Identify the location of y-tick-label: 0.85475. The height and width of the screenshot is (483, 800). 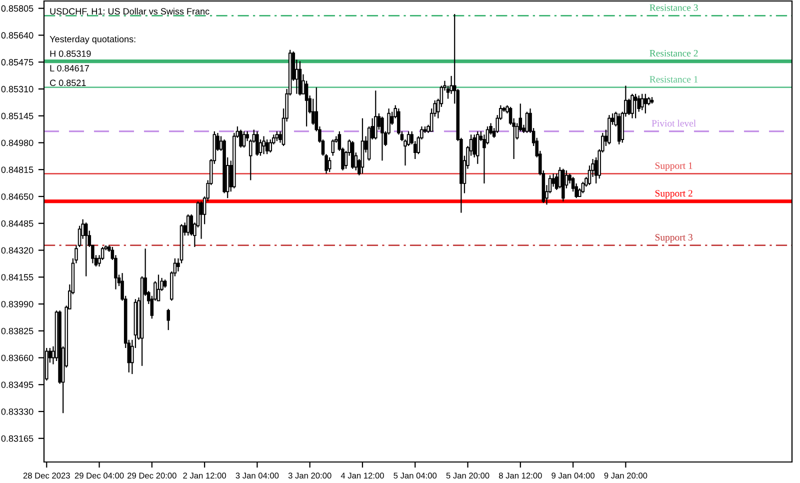
(17, 62).